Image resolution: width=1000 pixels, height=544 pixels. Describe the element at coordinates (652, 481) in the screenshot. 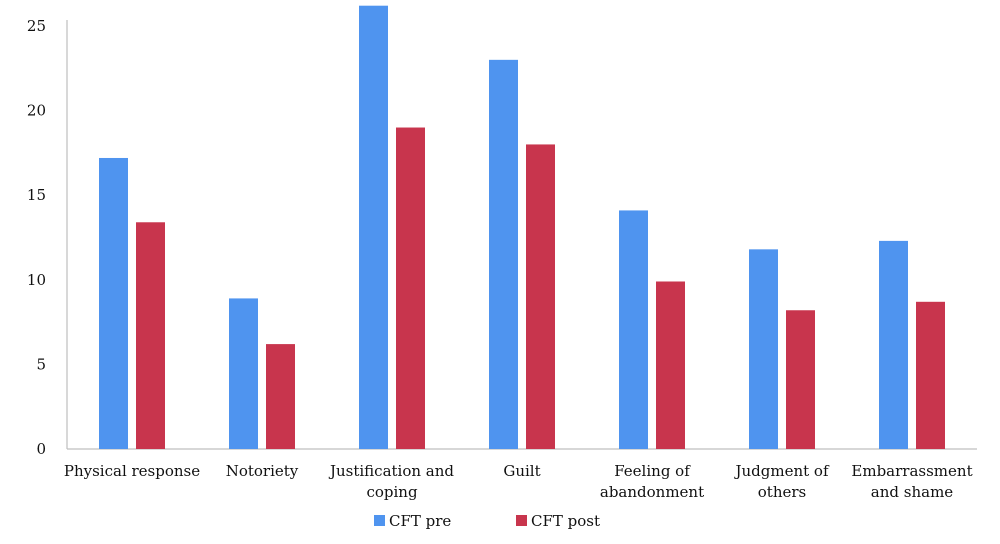

I see `x-tick-label: Feeling of abandonment` at that location.